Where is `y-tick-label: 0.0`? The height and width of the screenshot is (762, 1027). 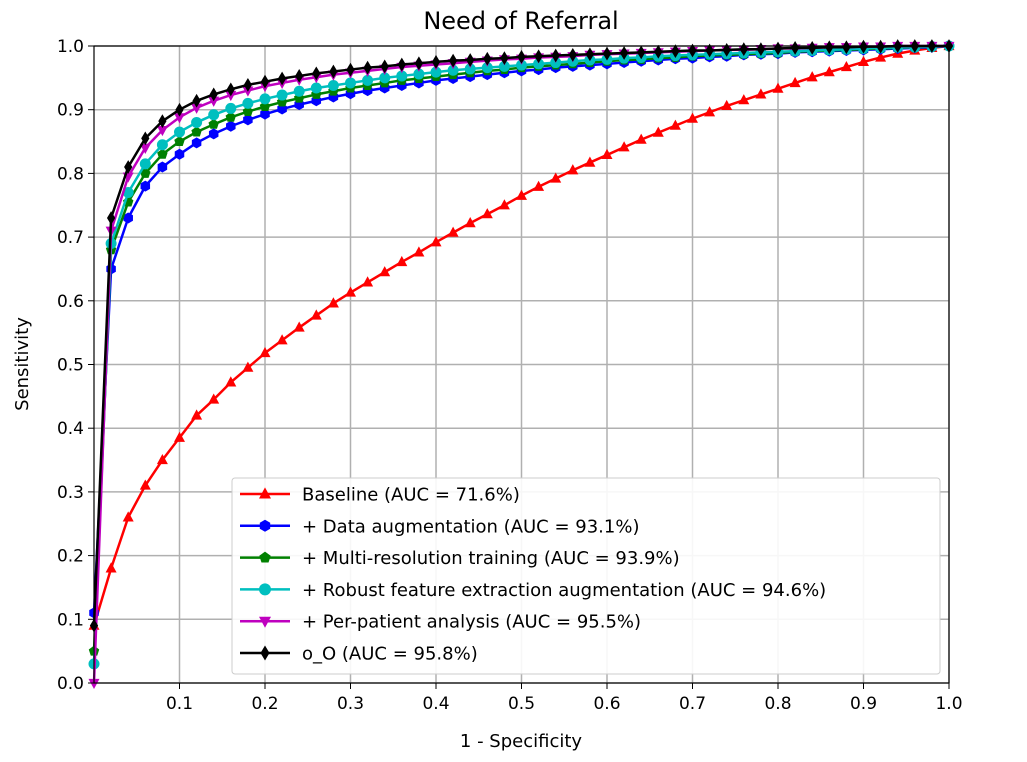 y-tick-label: 0.0 is located at coordinates (70, 684).